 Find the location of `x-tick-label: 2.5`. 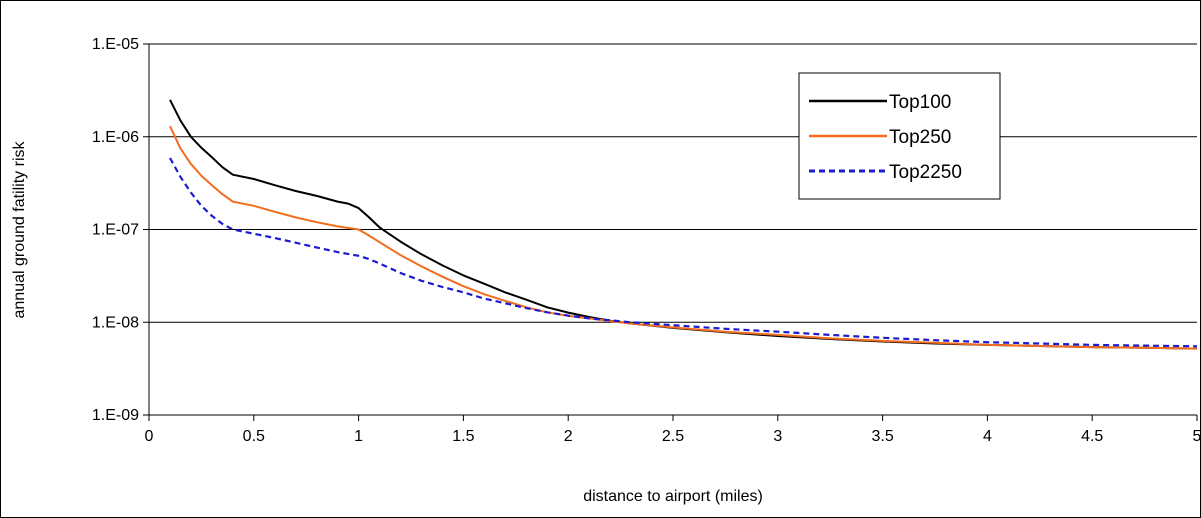

x-tick-label: 2.5 is located at coordinates (673, 436).